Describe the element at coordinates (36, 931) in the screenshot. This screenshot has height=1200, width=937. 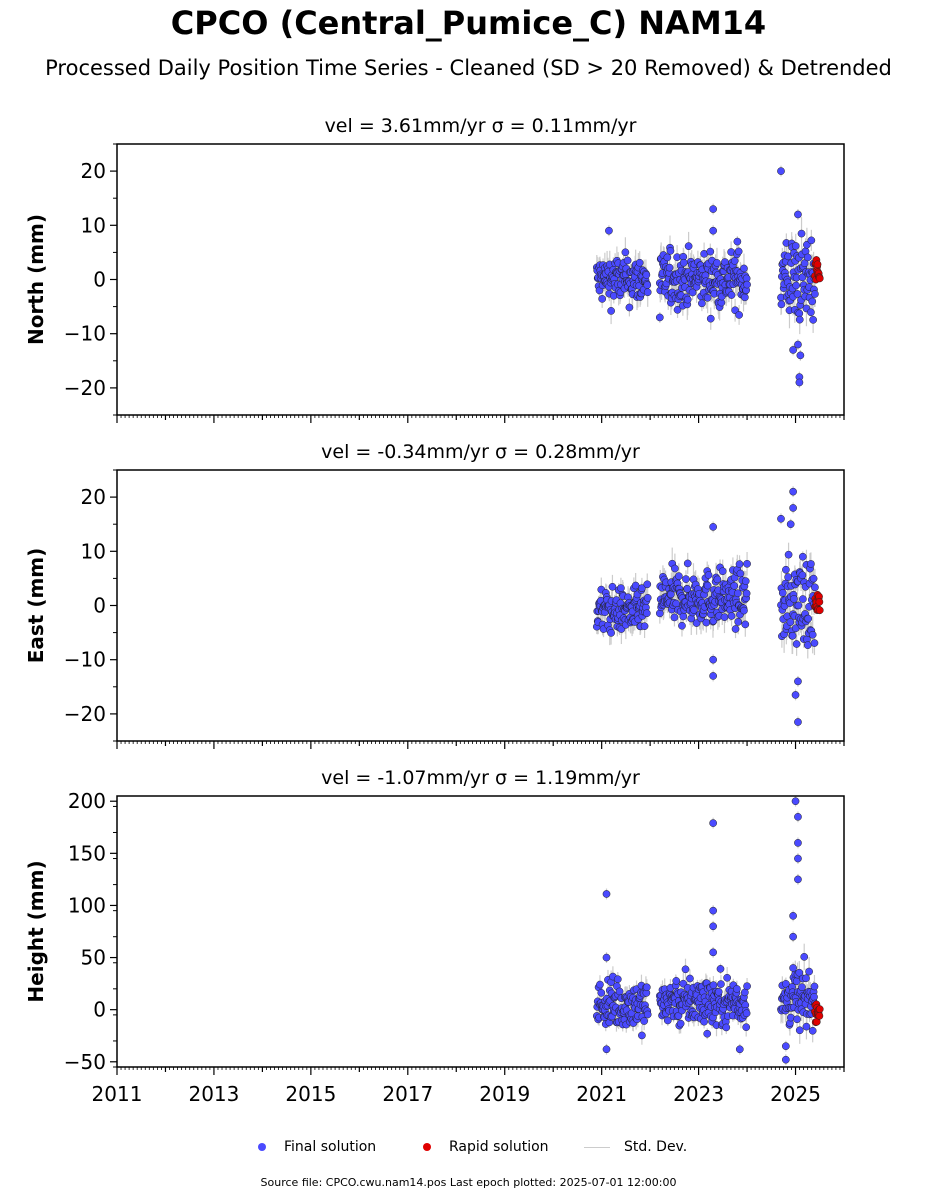
I see `y-axis-label: Height (mm)` at that location.